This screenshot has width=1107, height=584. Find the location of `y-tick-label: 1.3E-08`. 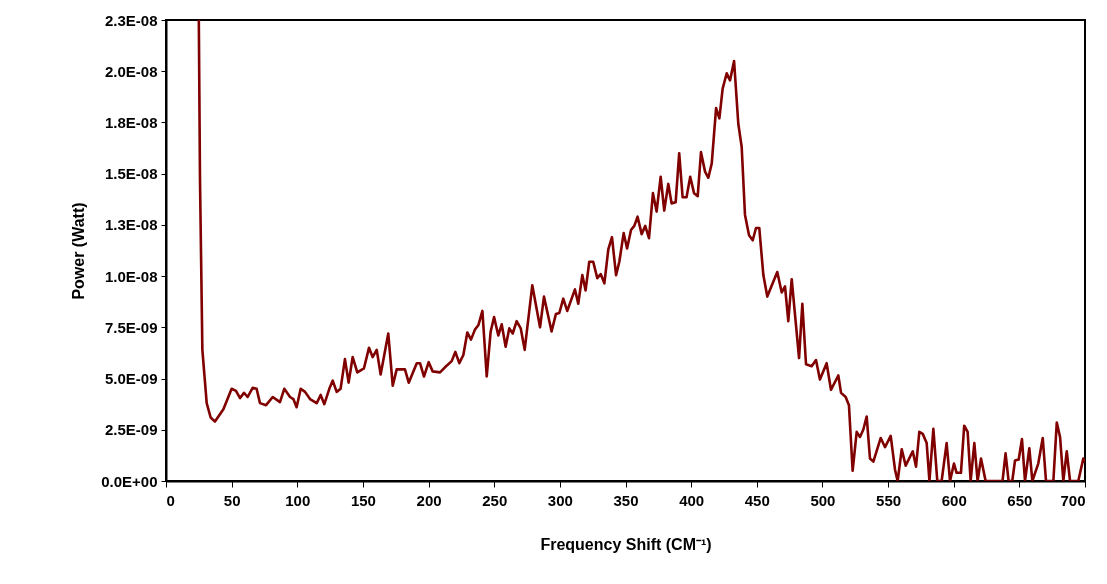

y-tick-label: 1.3E-08 is located at coordinates (131, 225).